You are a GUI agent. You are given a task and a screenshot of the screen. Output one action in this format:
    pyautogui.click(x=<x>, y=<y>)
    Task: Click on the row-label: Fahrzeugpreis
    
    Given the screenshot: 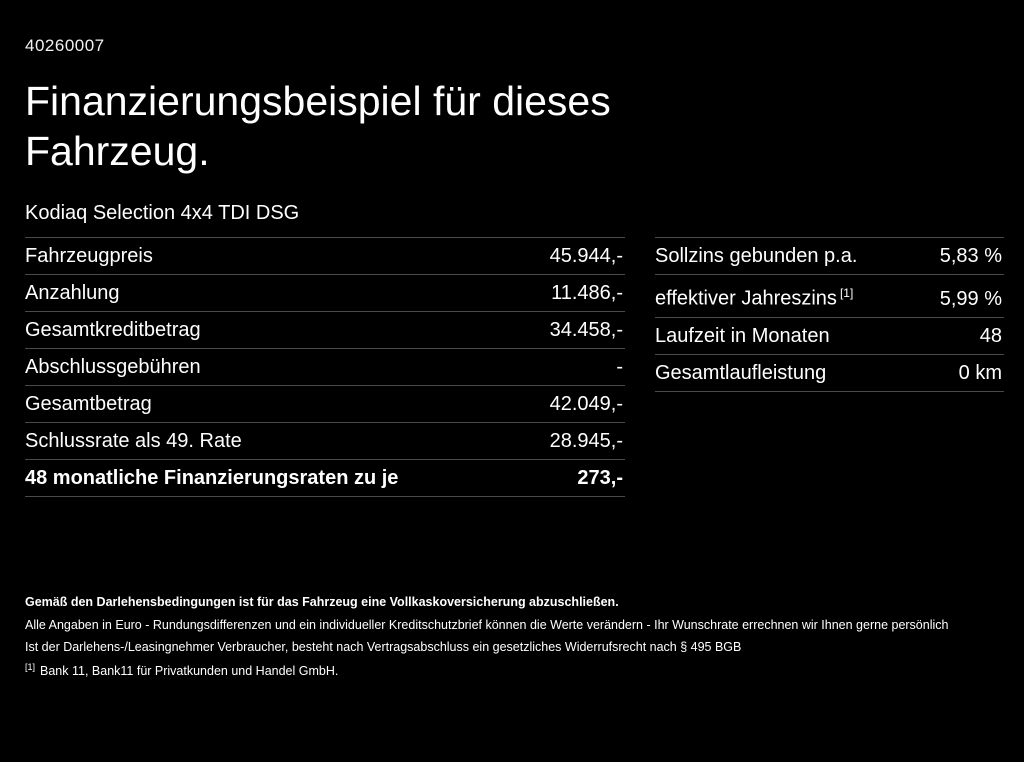 What is the action you would take?
    pyautogui.click(x=89, y=256)
    